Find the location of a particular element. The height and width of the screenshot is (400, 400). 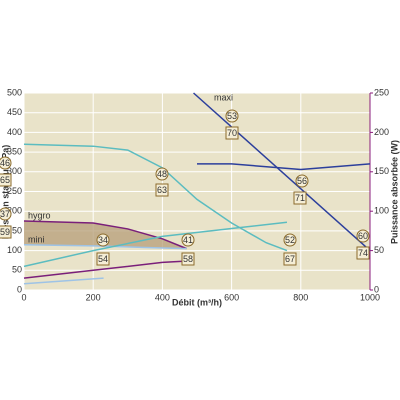

annotation: 53 is located at coordinates (232, 116).